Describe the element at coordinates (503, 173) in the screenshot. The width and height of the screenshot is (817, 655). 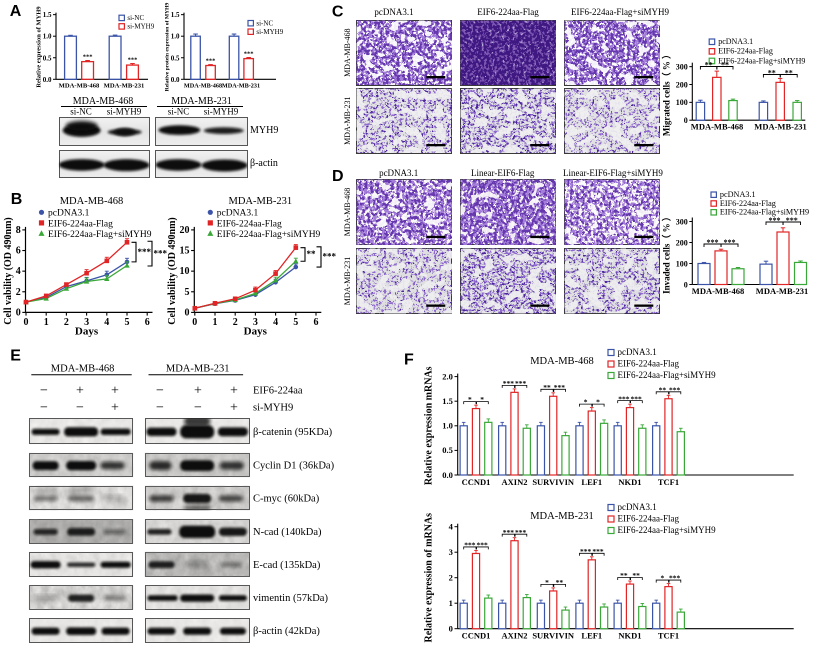
I see `svg-text: Linear-EIF6-Flag` at that location.